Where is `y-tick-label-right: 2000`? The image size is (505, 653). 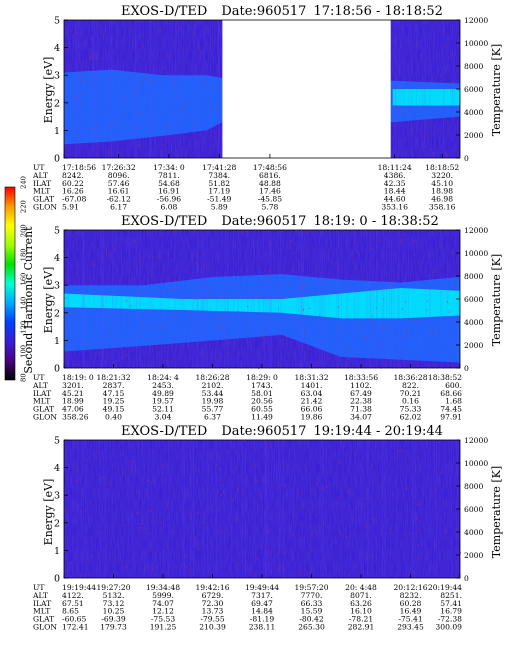
y-tick-label-right: 2000 is located at coordinates (473, 135).